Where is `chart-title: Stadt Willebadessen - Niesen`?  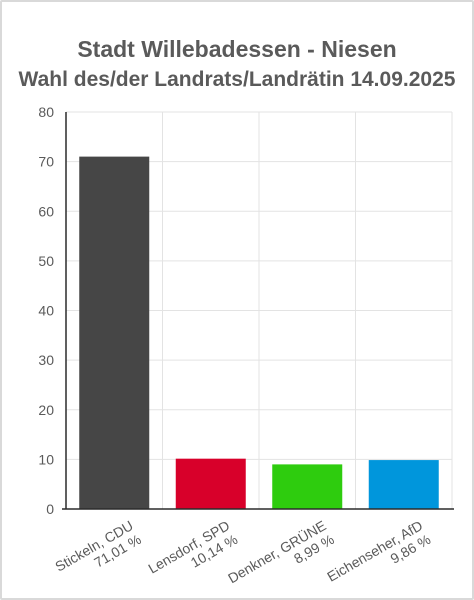 chart-title: Stadt Willebadessen - Niesen is located at coordinates (237, 49).